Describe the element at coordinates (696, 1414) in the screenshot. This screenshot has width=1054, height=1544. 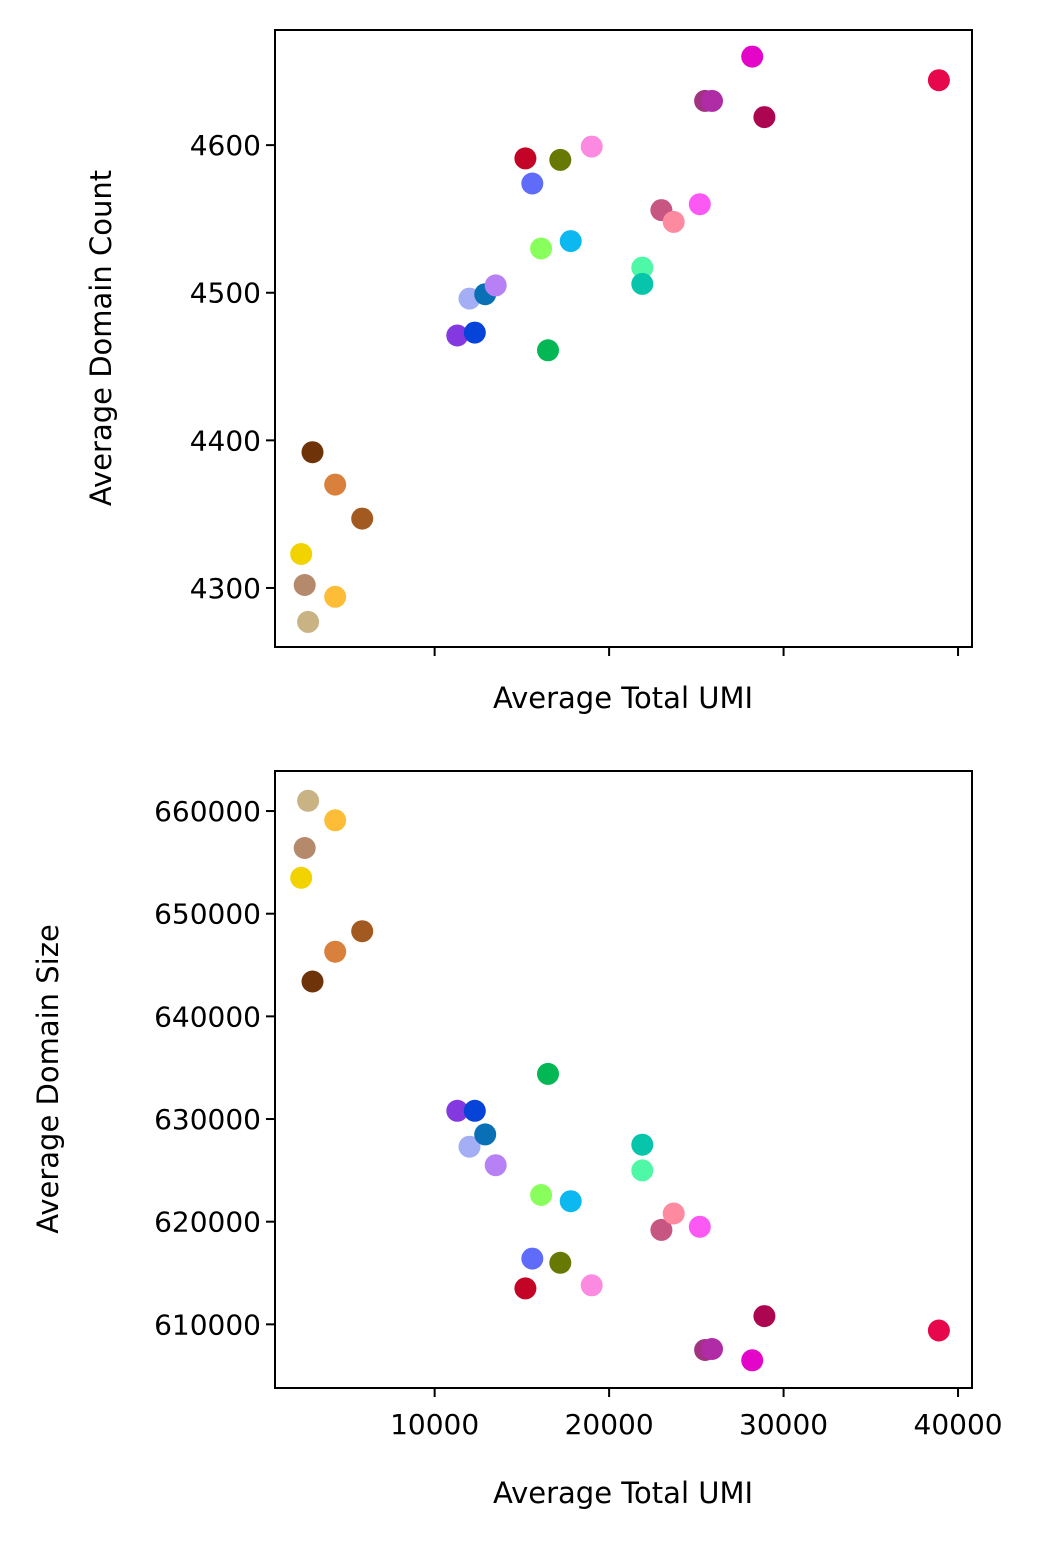
I see `domain-size-x-axis: 10000 20000 30000 40000` at that location.